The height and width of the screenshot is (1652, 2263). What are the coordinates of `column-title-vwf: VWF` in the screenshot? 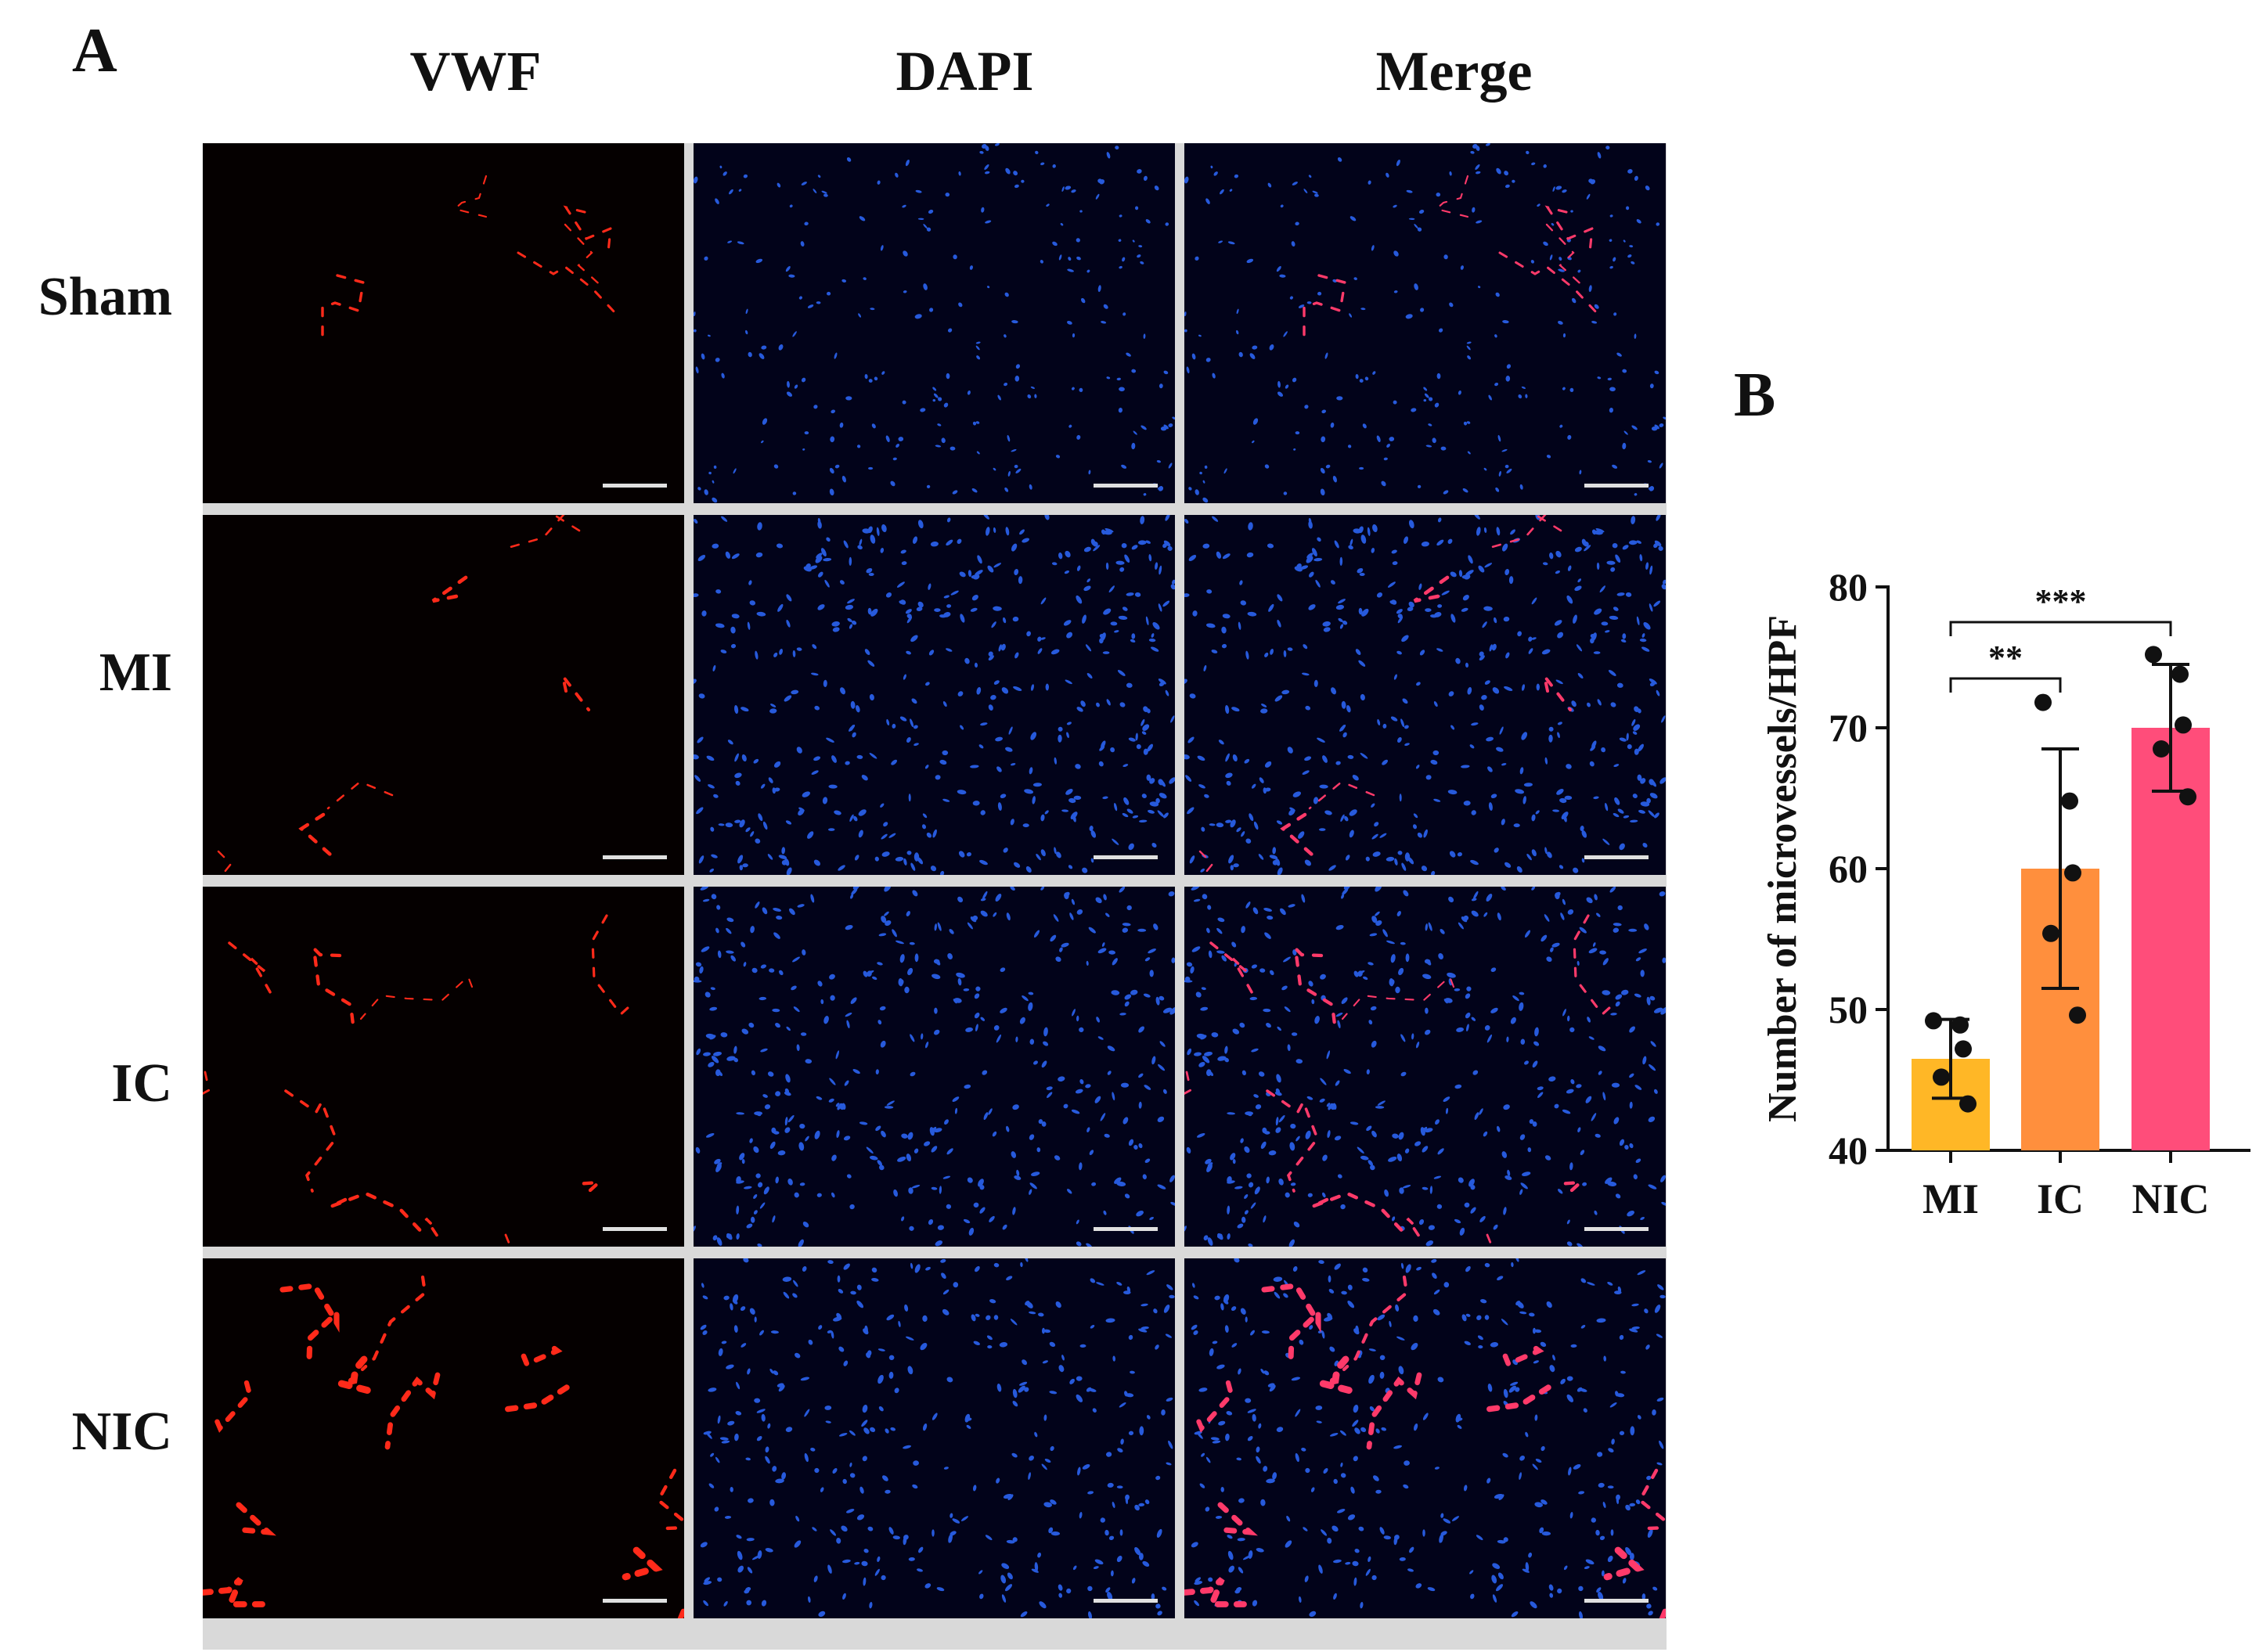 It's located at (476, 71).